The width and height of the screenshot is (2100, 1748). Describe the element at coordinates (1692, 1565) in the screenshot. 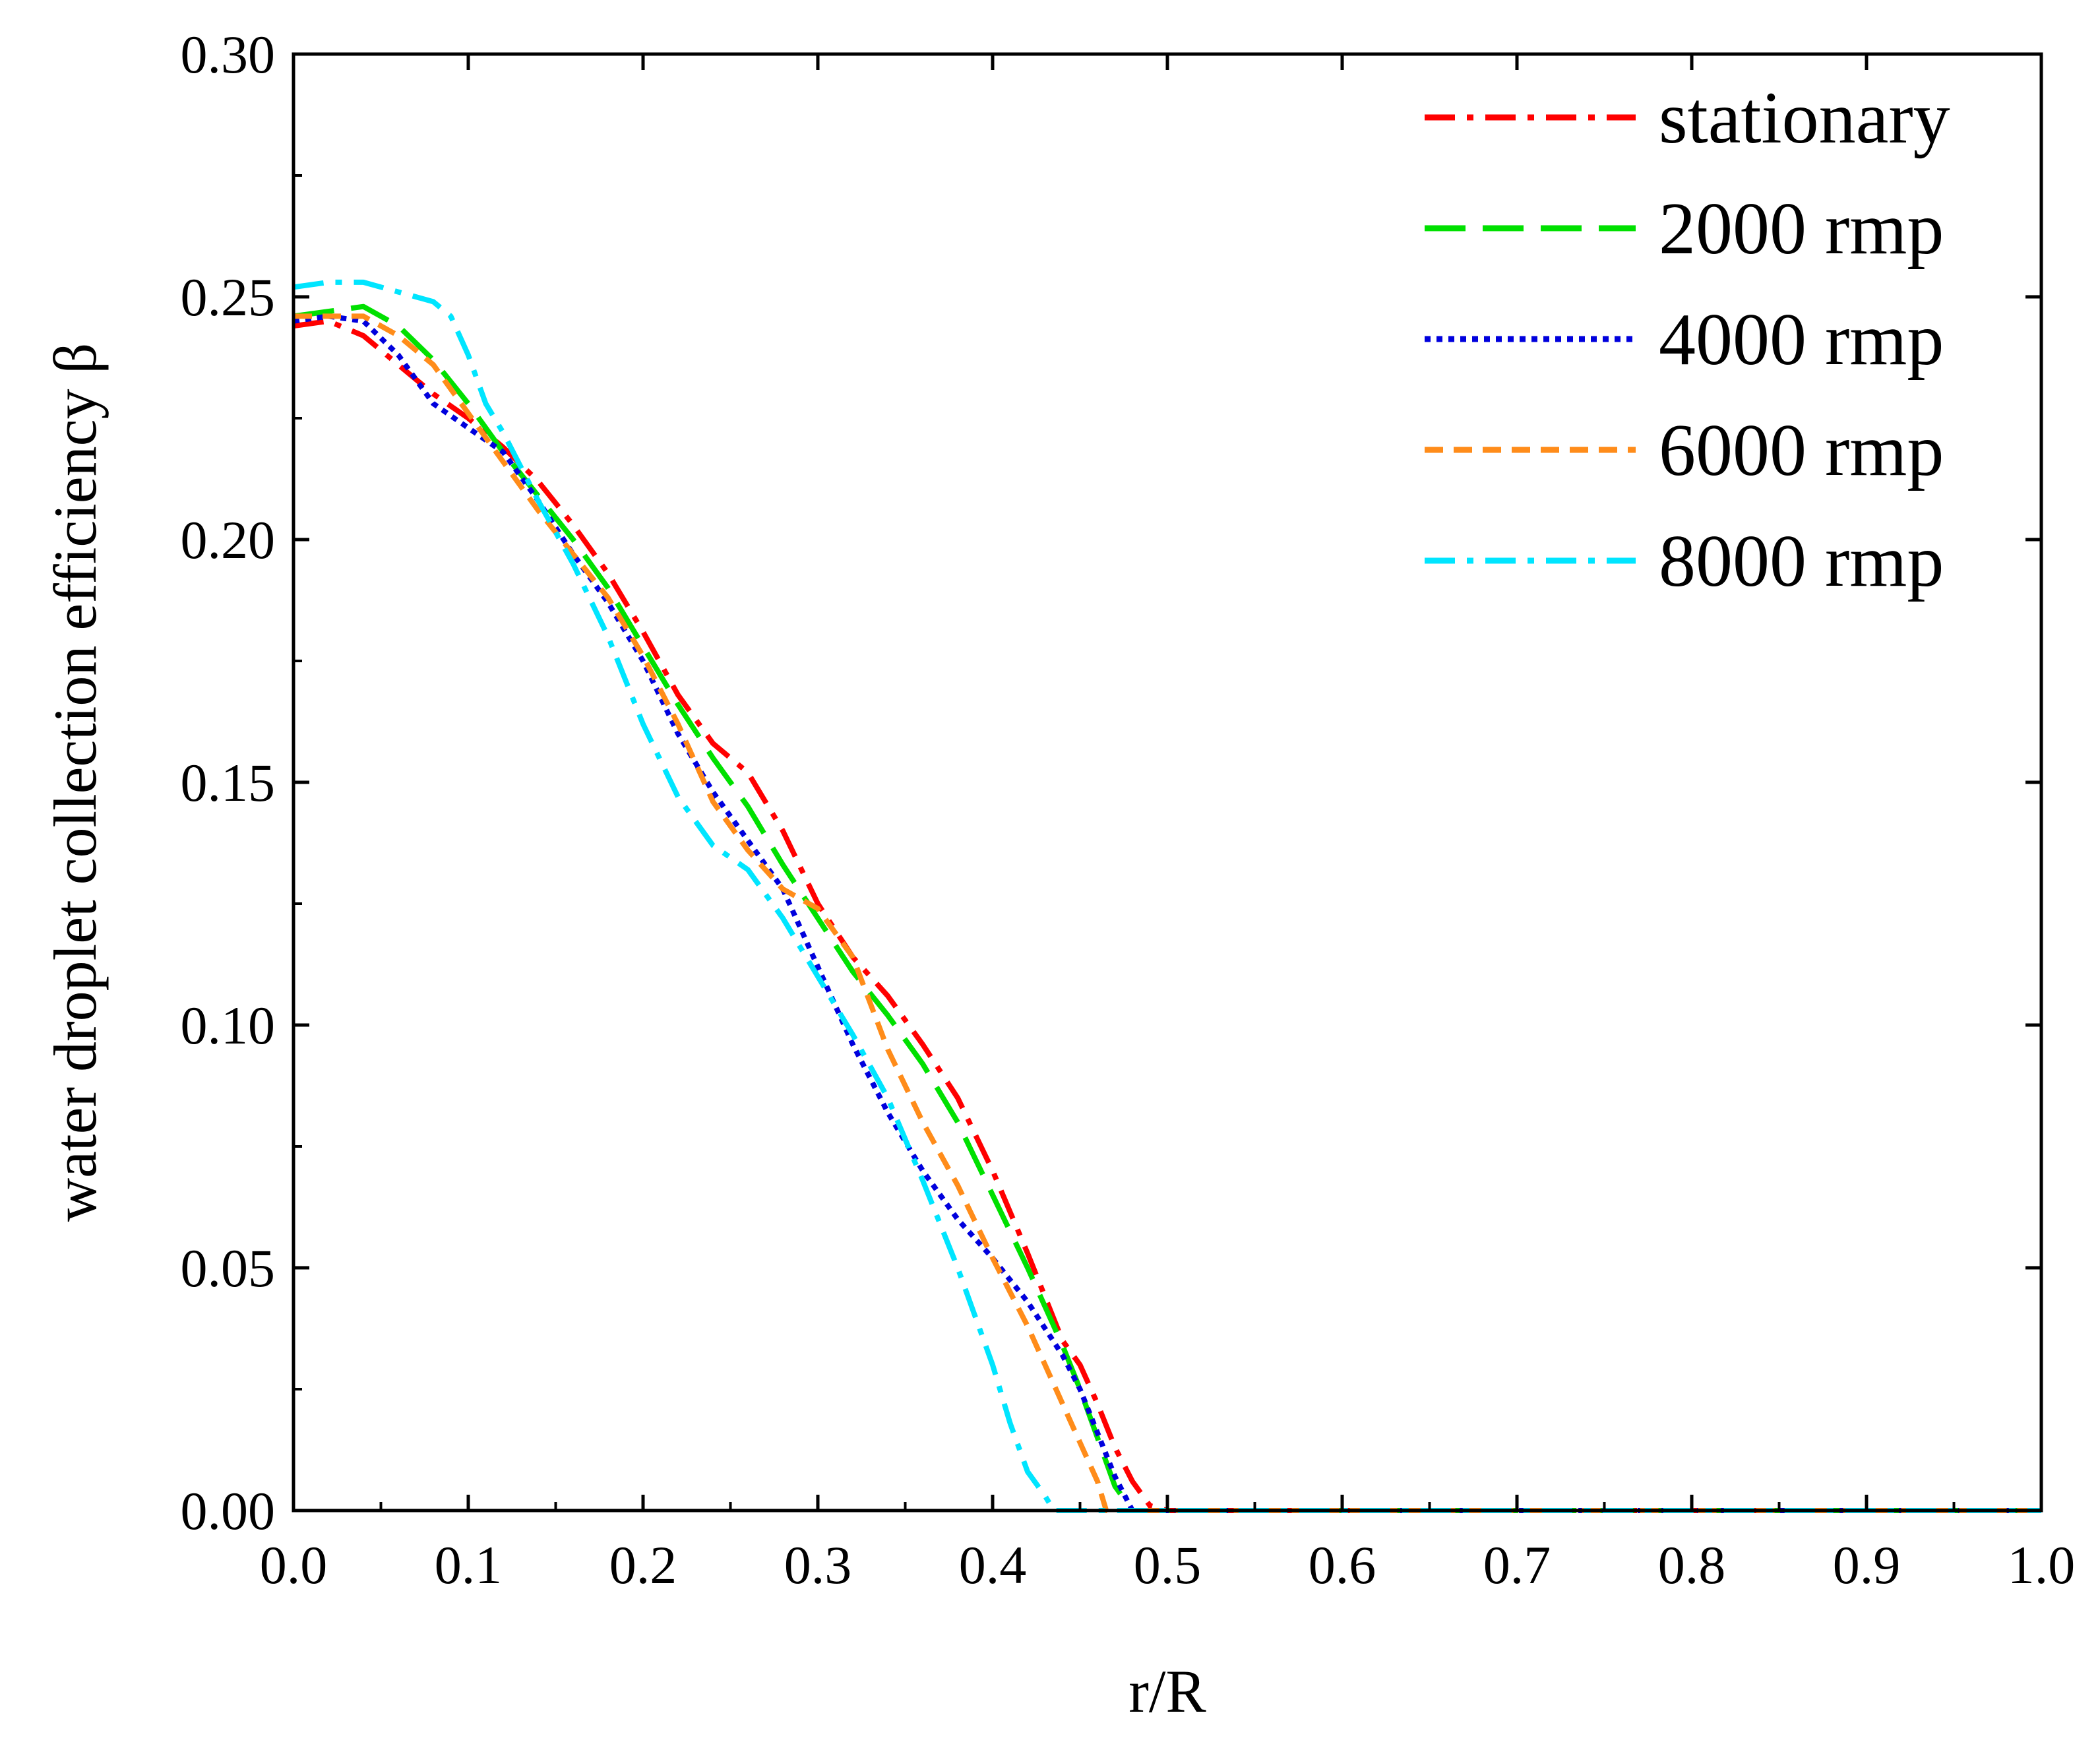

I see `x-tick-label: 0.8` at that location.